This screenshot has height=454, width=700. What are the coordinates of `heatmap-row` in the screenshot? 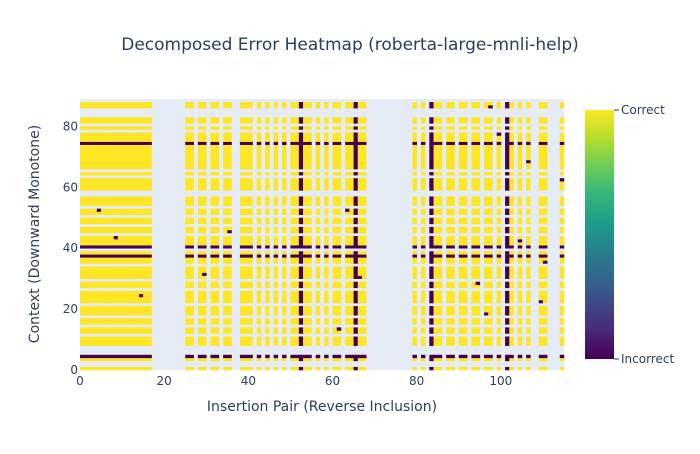 It's located at (322, 201).